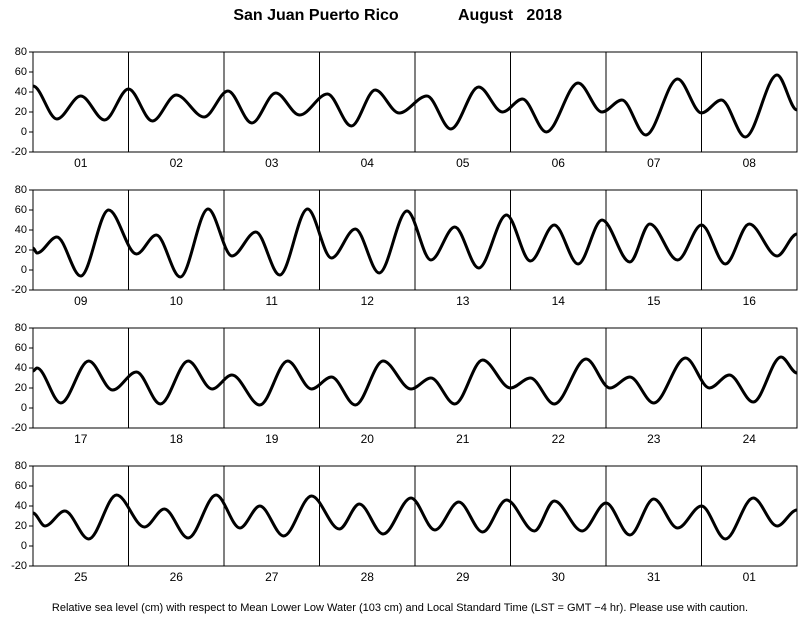  What do you see at coordinates (463, 163) in the screenshot?
I see `x-tick-label: 05` at bounding box center [463, 163].